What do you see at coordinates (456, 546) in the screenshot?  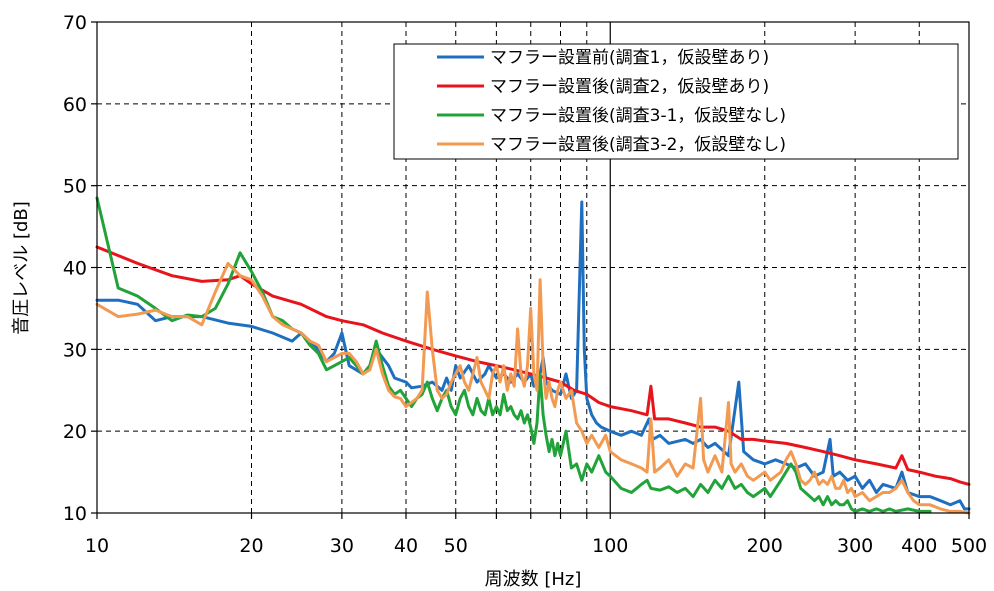 I see `x-tick-label: 50` at bounding box center [456, 546].